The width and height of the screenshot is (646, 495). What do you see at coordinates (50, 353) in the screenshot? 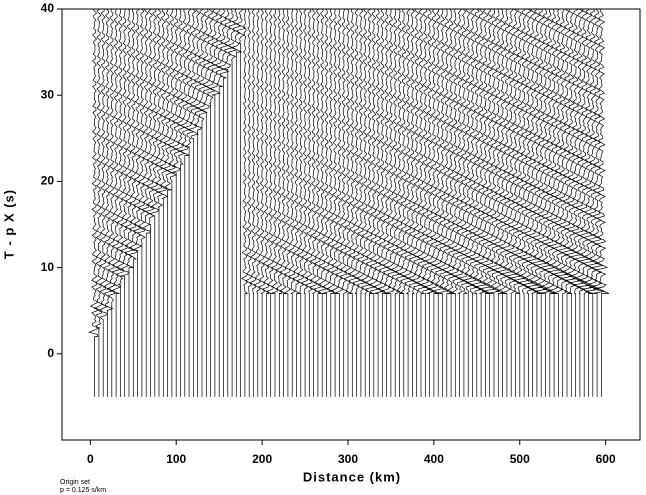
I see `y-tick-label: 0` at bounding box center [50, 353].